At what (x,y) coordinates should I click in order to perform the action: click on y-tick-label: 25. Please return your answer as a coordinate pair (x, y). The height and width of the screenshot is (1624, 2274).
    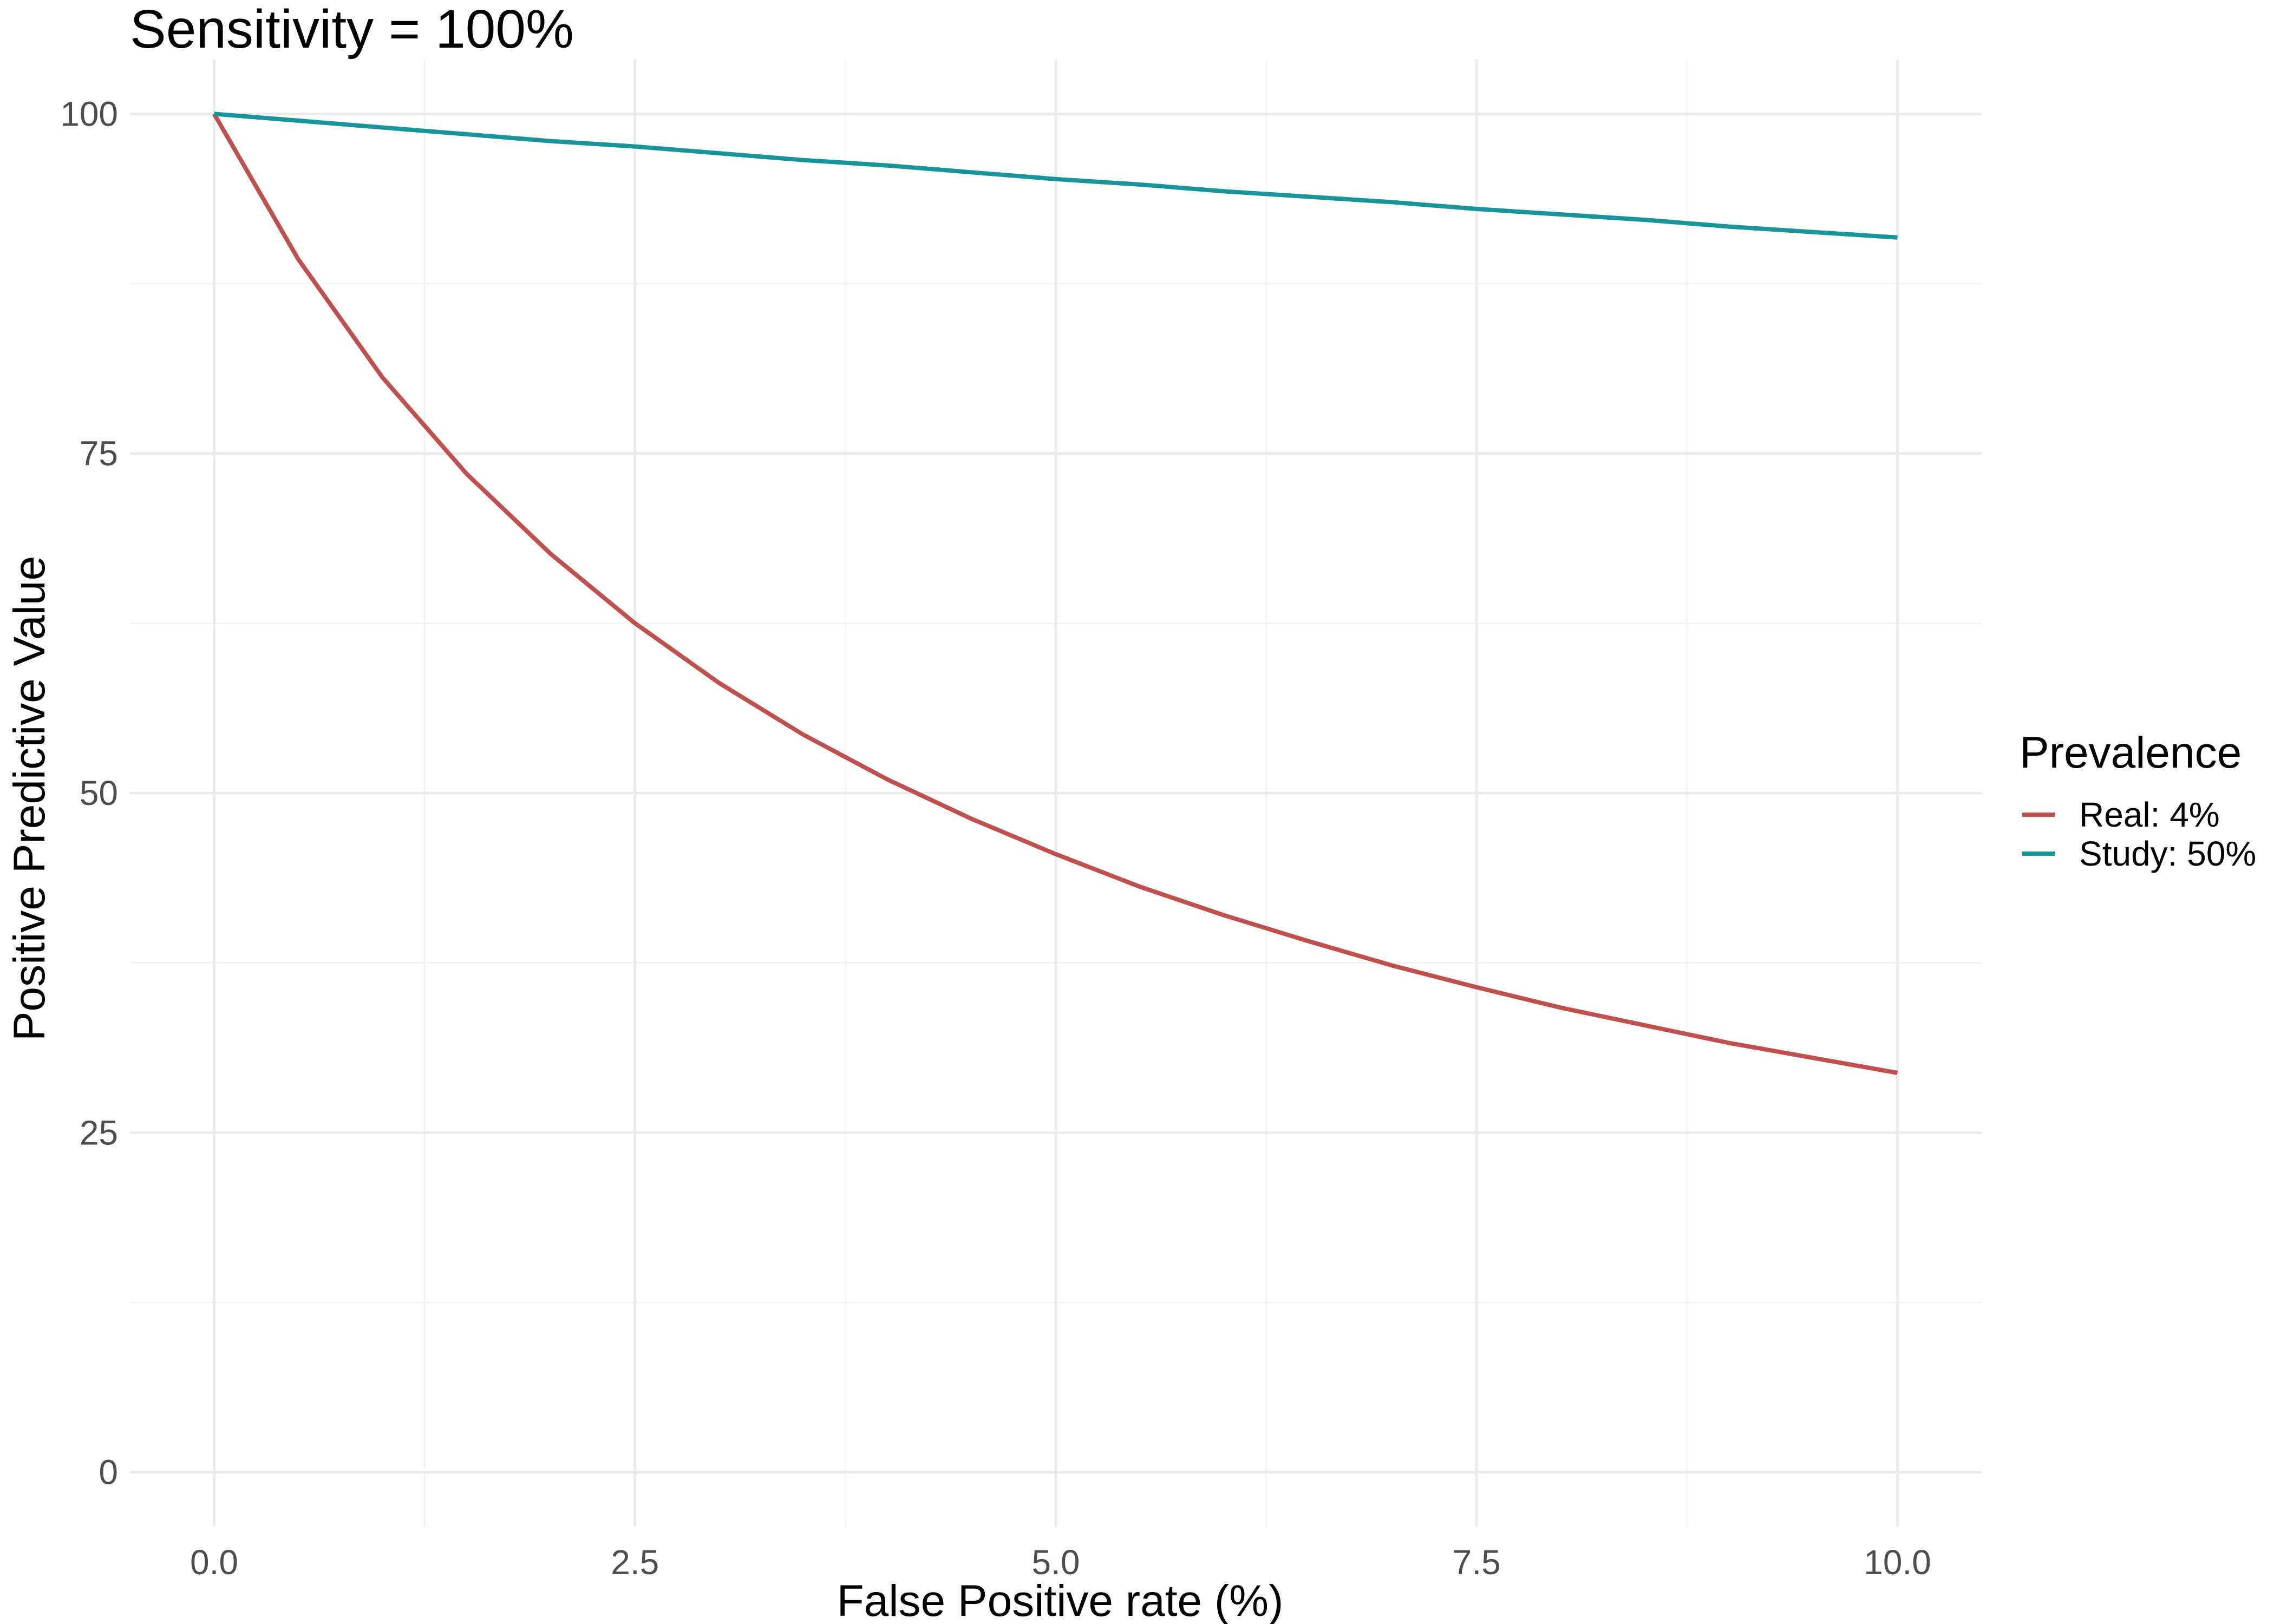
    Looking at the image, I should click on (99, 1133).